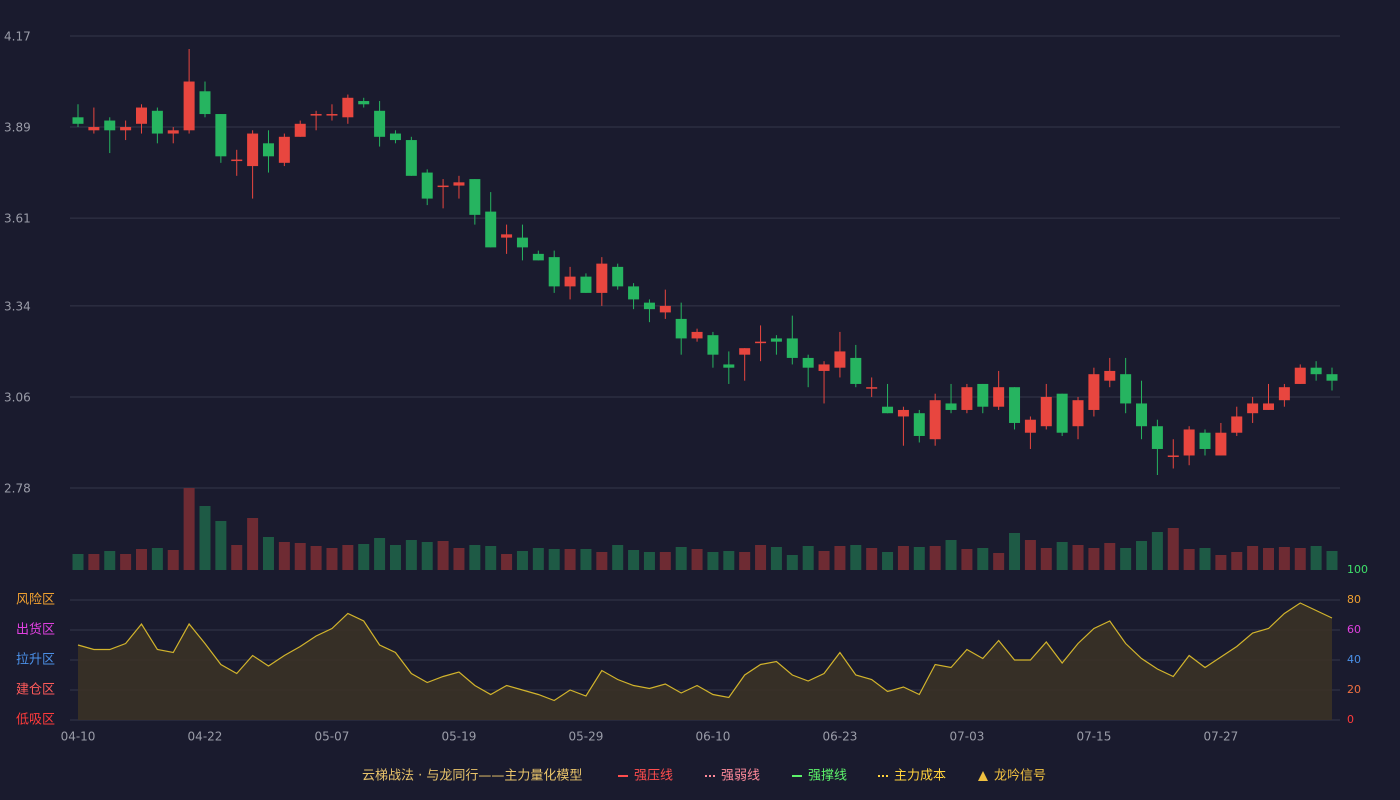  I want to click on x-tick-label: 05-19, so click(459, 737).